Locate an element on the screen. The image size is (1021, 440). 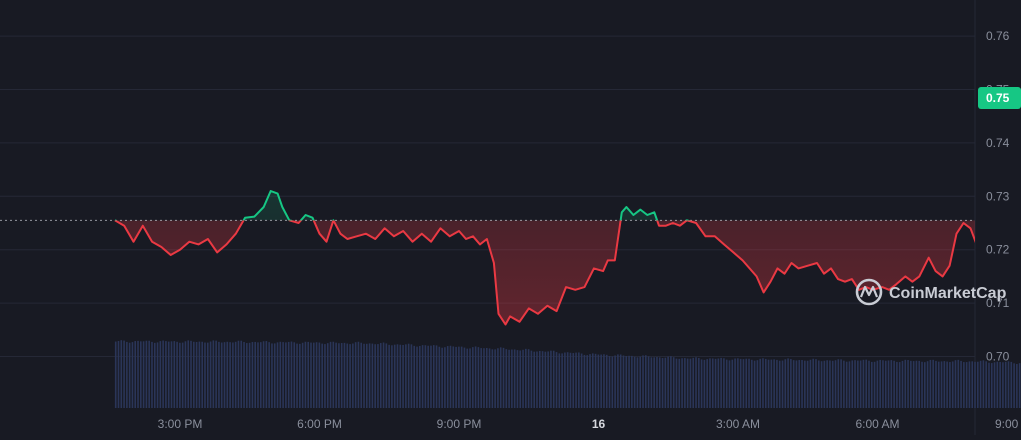
y-tick-label: 0.76 is located at coordinates (998, 36).